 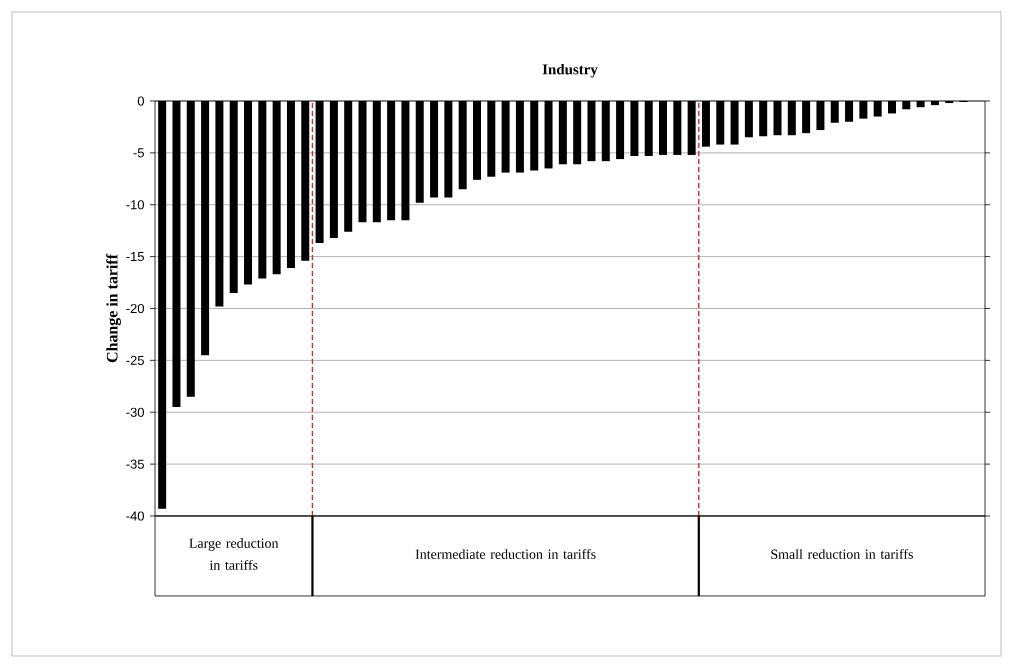 I want to click on y-tick-label: -30, so click(x=135, y=412).